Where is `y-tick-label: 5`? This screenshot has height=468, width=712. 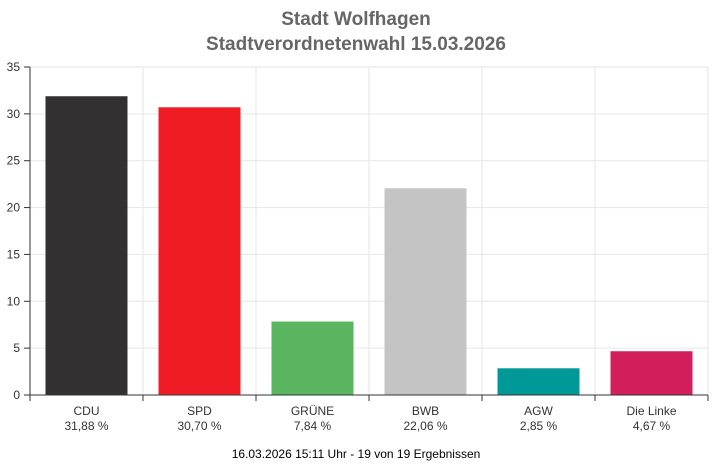 y-tick-label: 5 is located at coordinates (16, 348).